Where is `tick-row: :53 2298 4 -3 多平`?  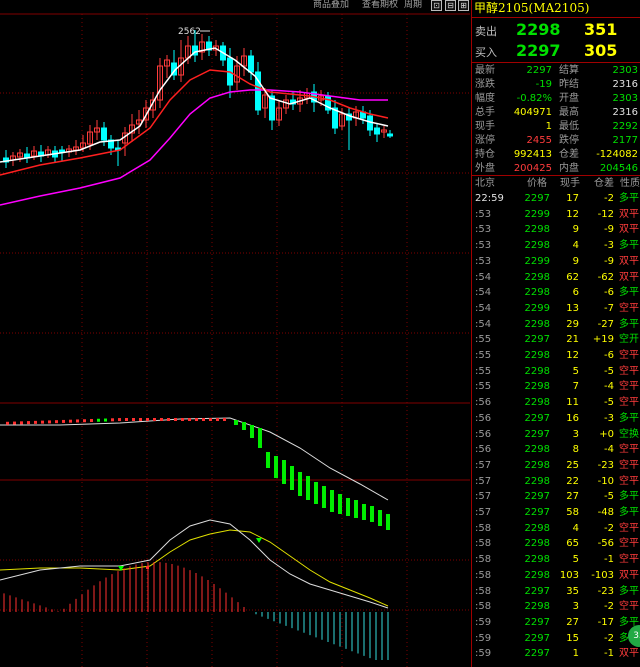
tick-row: :53 2298 4 -3 多平 is located at coordinates (556, 245).